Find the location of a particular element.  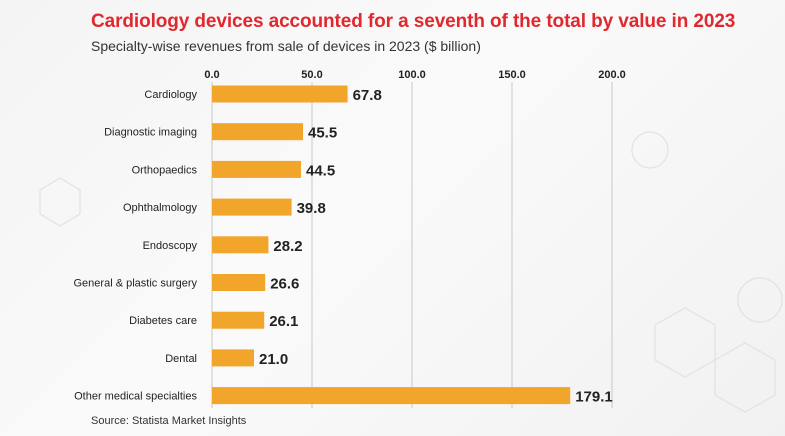

category-label: Cardiology is located at coordinates (170, 95).